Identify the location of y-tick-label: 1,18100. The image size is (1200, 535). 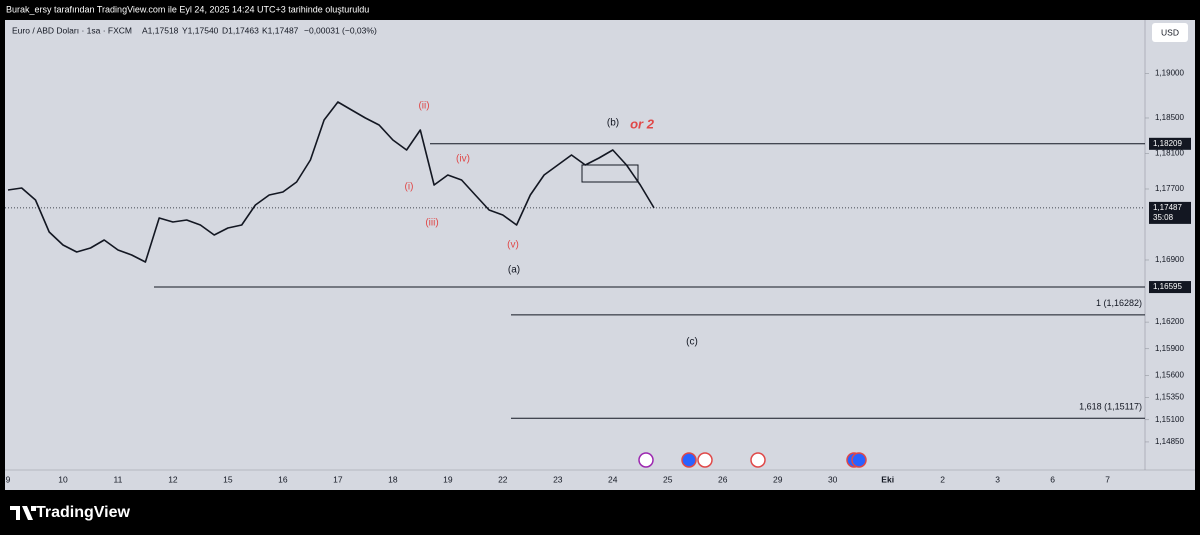
(1169, 153).